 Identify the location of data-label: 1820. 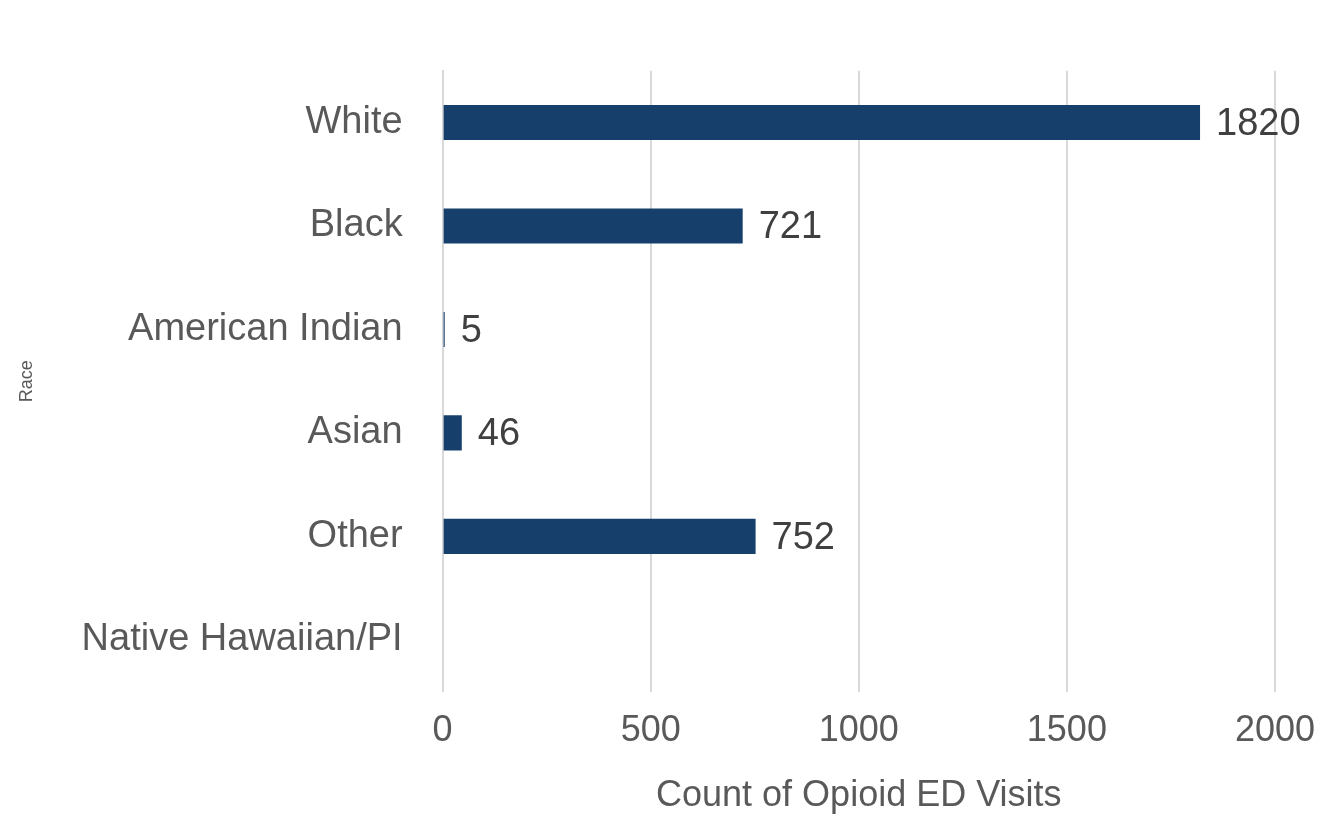
(1258, 122).